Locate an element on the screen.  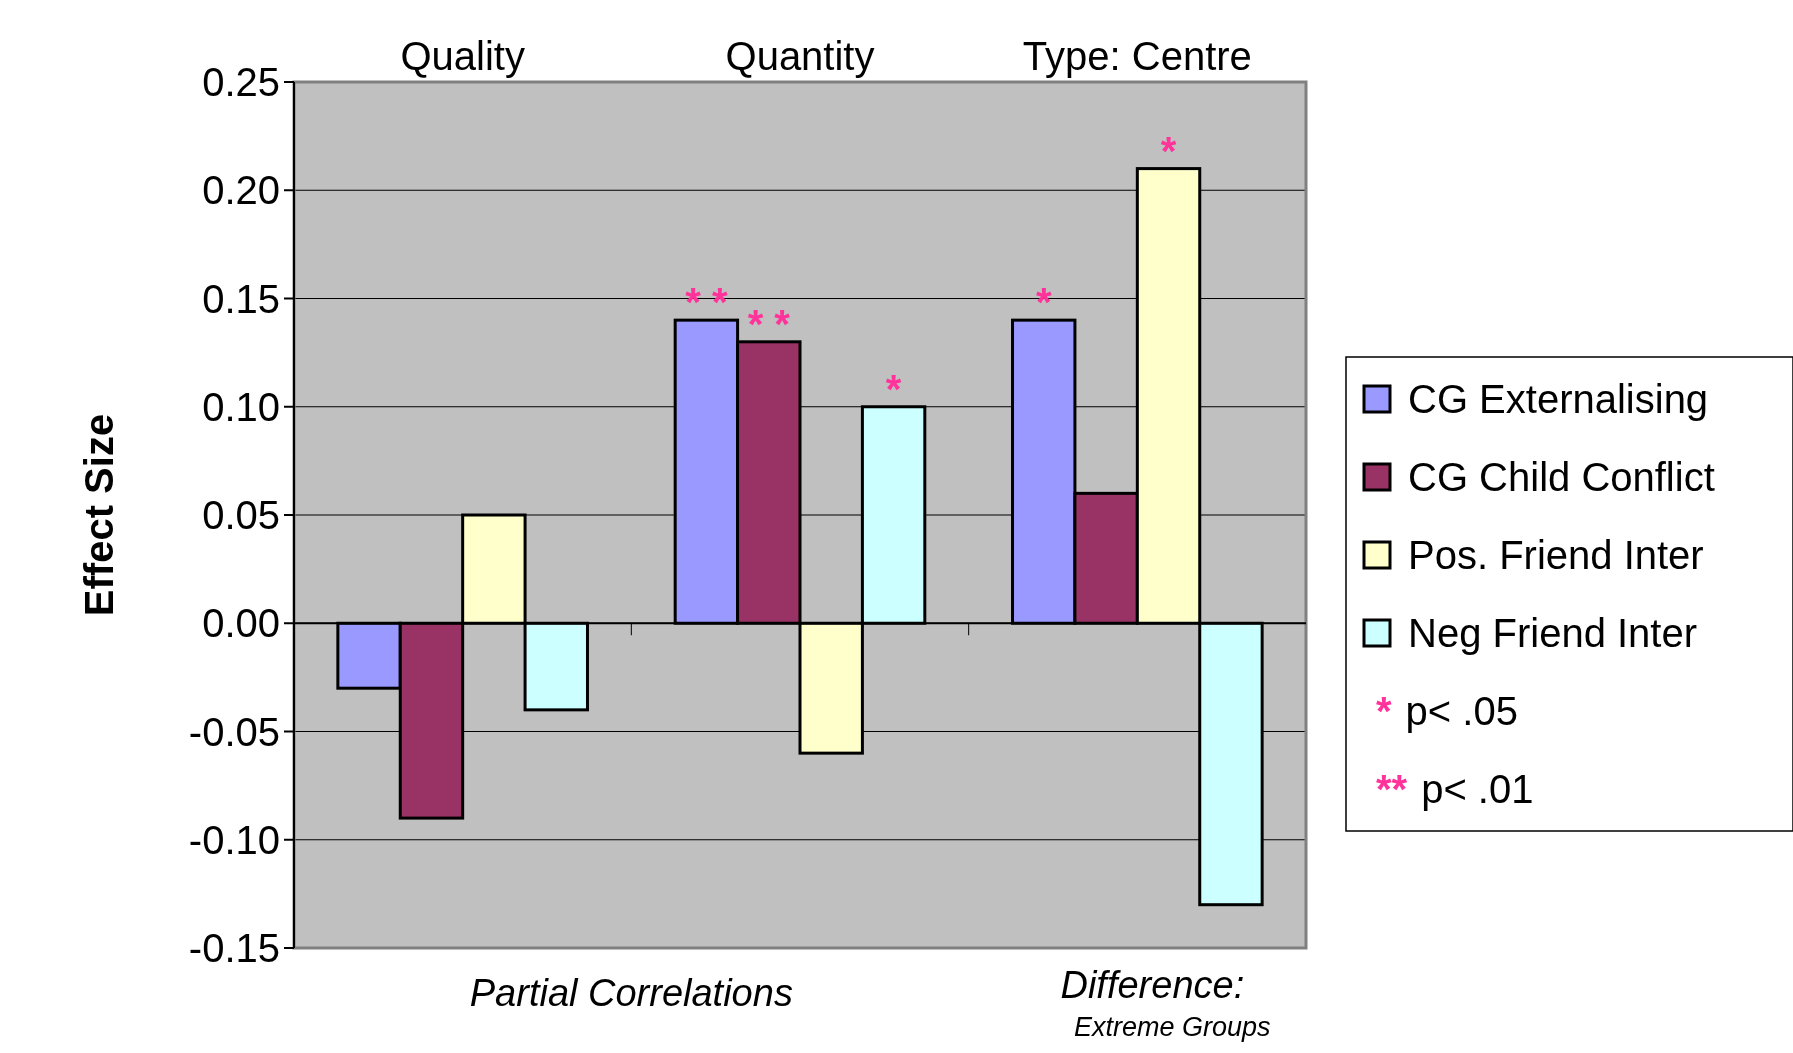
y-tick-label: 0.00 is located at coordinates (241, 623).